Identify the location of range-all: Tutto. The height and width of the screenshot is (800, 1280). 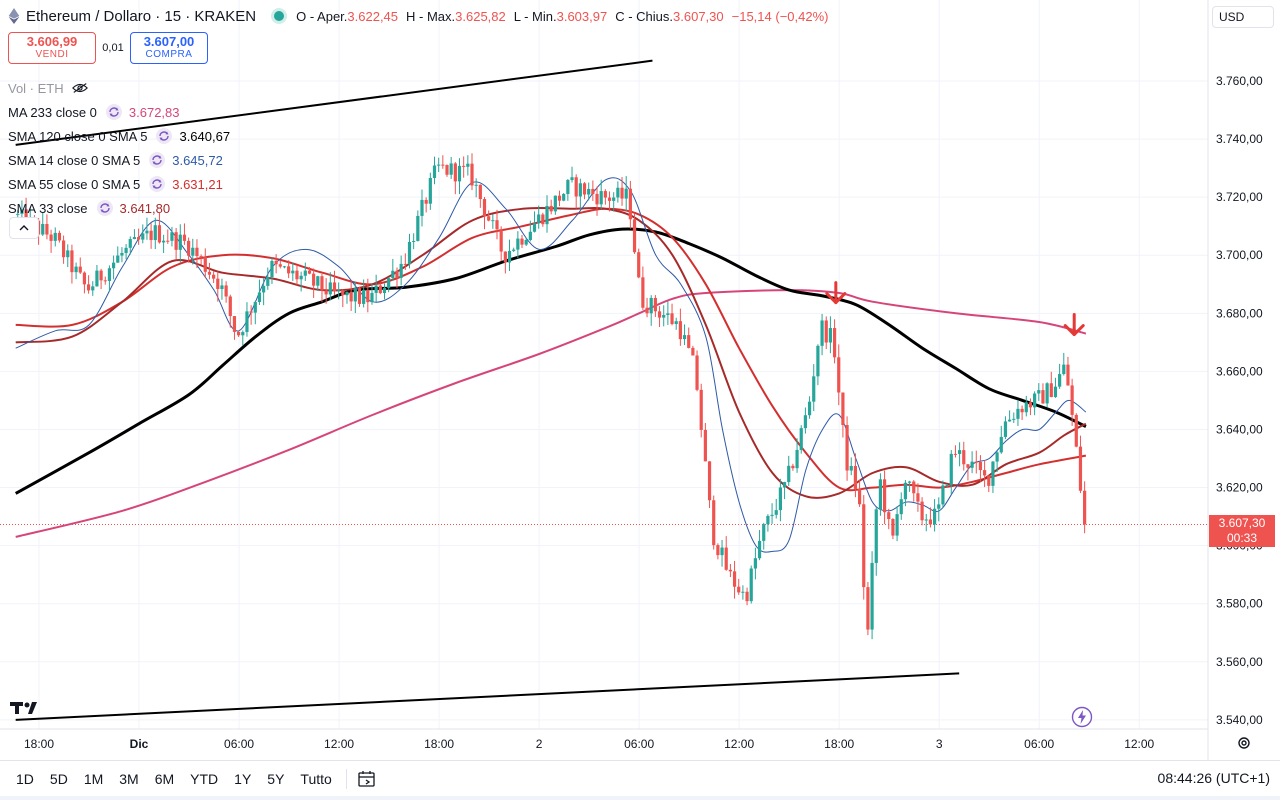
(316, 779).